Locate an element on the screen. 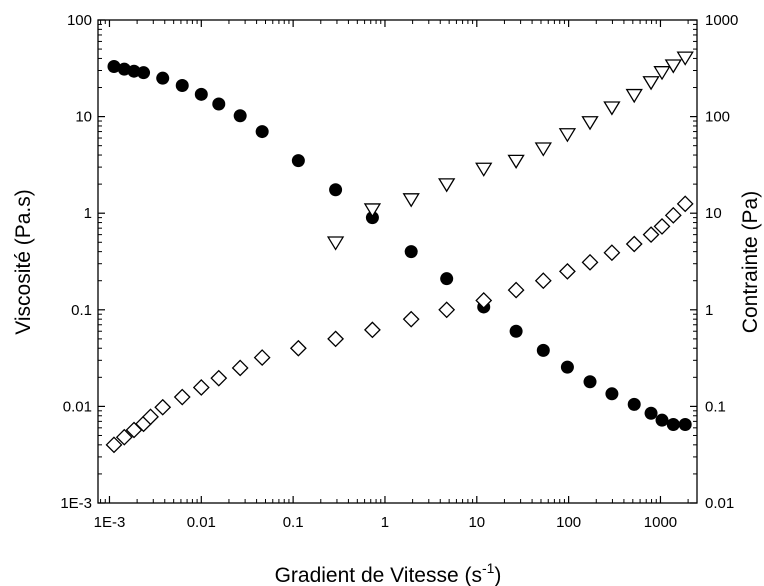 Image resolution: width=764 pixels, height=586 pixels. y-tick-label: 10 is located at coordinates (83, 117).